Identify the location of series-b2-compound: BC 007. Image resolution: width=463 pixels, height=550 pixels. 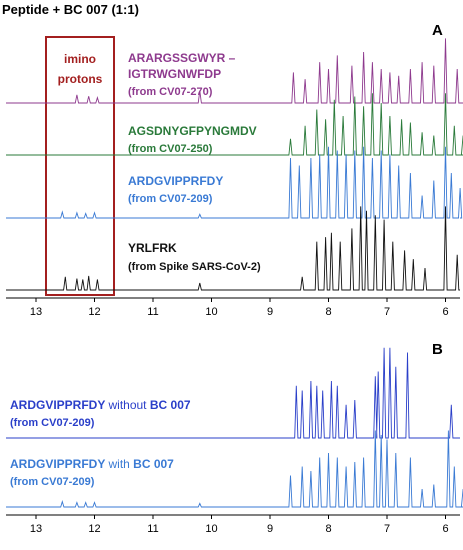
(153, 464).